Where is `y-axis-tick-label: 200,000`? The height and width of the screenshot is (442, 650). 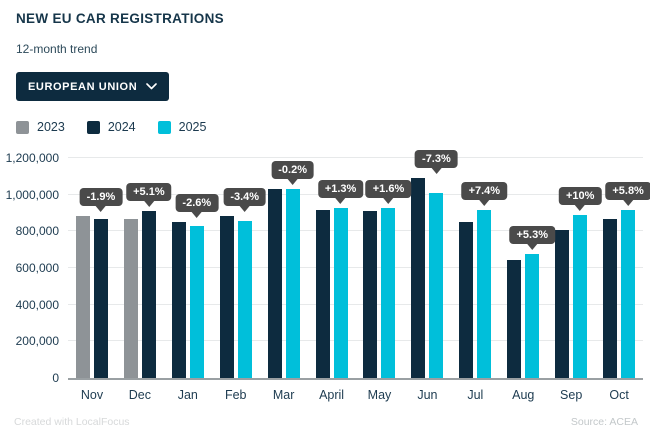
y-axis-tick-label: 200,000 is located at coordinates (37, 341).